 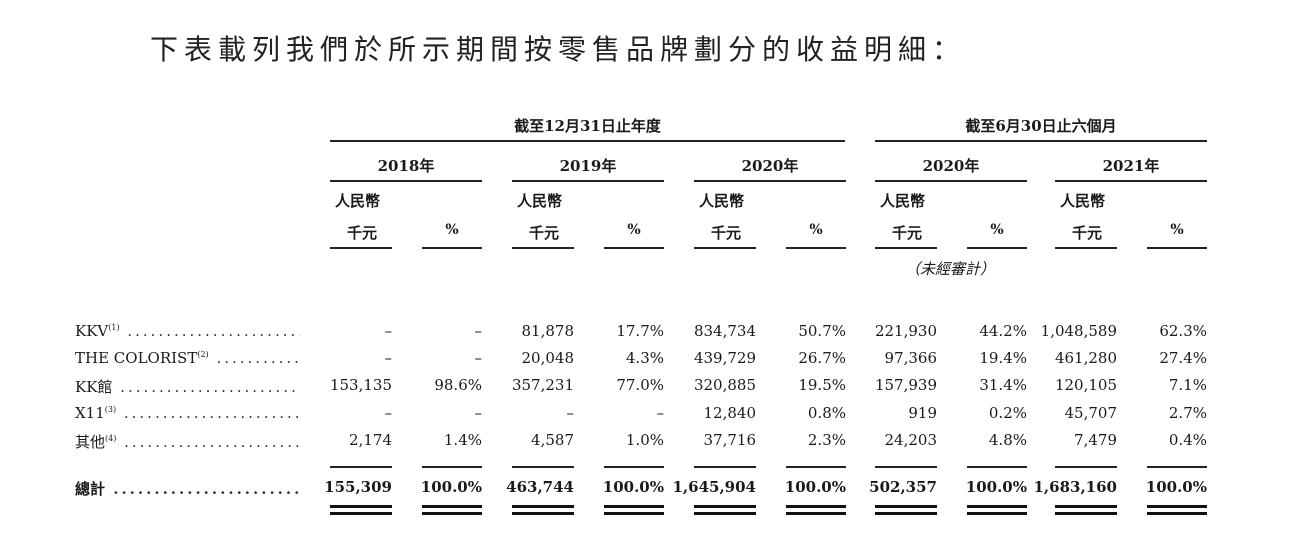 What do you see at coordinates (1091, 413) in the screenshot?
I see `table-cell: 45,707` at bounding box center [1091, 413].